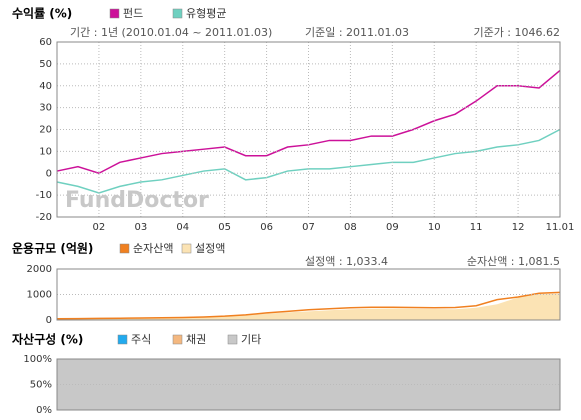  I want to click on y-tick-label: 60, so click(45, 42).